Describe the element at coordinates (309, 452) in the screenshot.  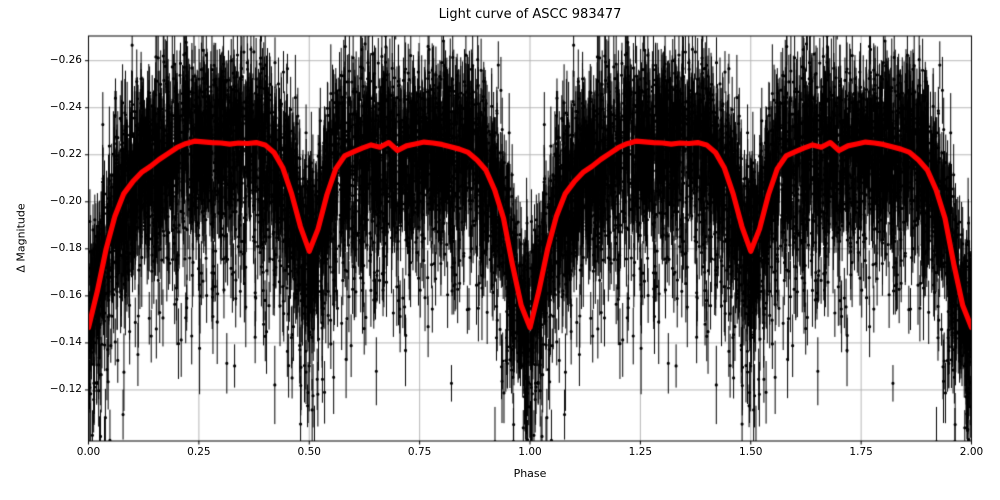
I see `x-tick-label: 0.50` at that location.